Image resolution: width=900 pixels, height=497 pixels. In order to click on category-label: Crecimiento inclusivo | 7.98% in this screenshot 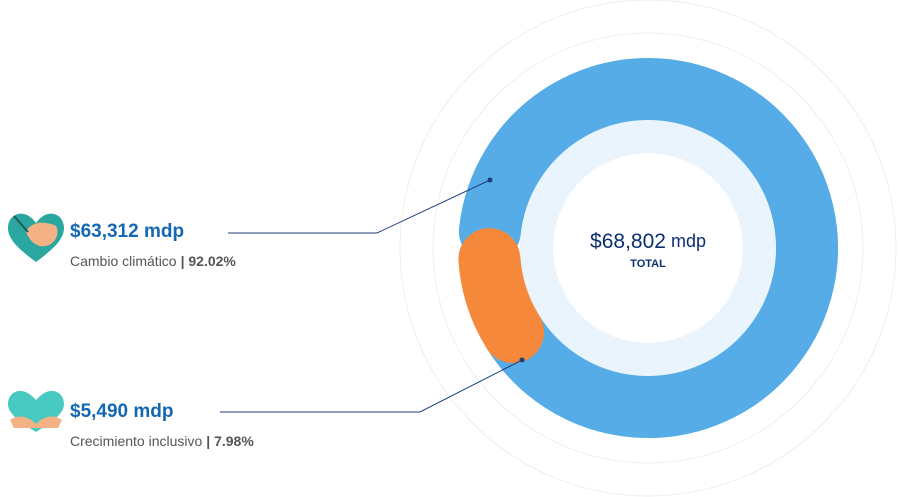, I will do `click(162, 441)`.